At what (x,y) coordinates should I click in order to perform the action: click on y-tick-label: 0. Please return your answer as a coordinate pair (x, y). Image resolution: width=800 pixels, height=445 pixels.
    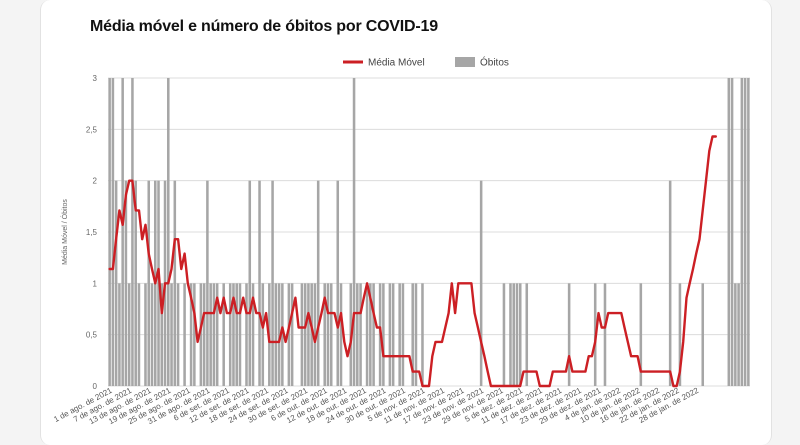
    Looking at the image, I should click on (95, 386).